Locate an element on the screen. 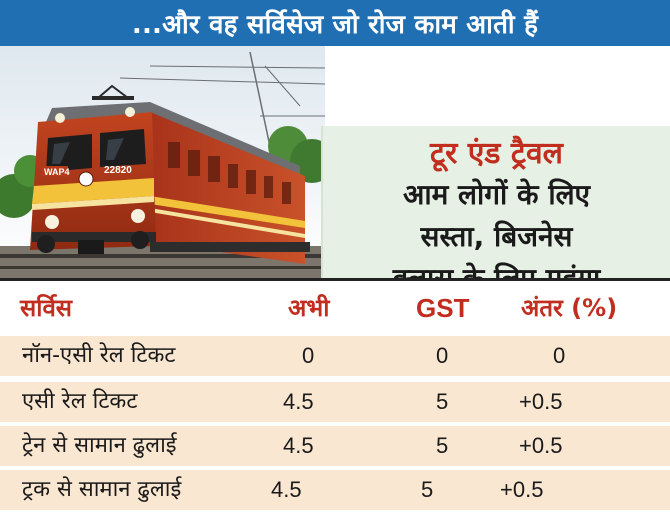 The width and height of the screenshot is (670, 521). locomotive-number-text: 22820 is located at coordinates (118, 170).